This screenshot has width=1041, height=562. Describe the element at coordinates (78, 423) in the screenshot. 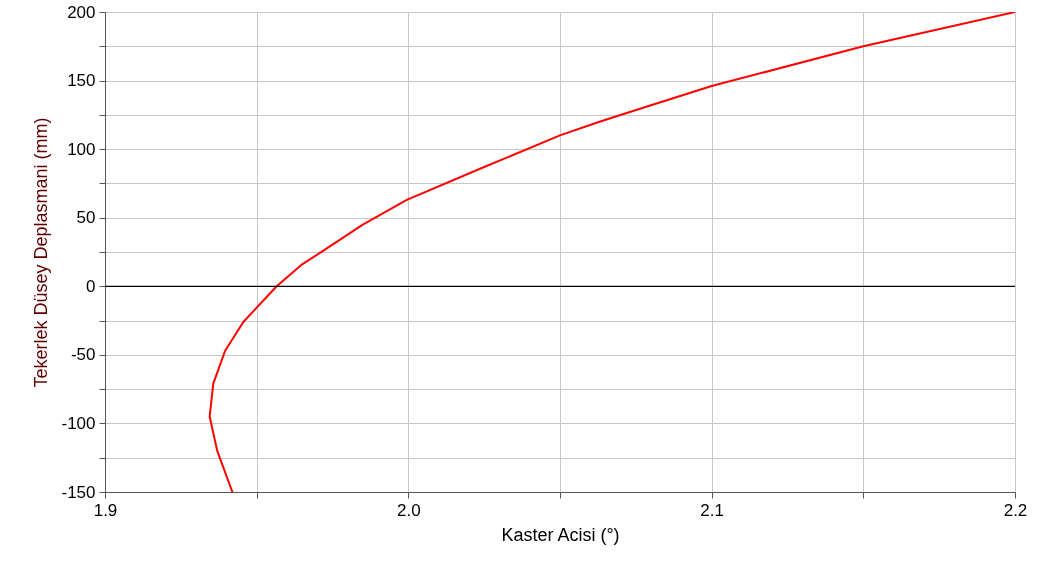

I see `y-tick-label: -100` at that location.